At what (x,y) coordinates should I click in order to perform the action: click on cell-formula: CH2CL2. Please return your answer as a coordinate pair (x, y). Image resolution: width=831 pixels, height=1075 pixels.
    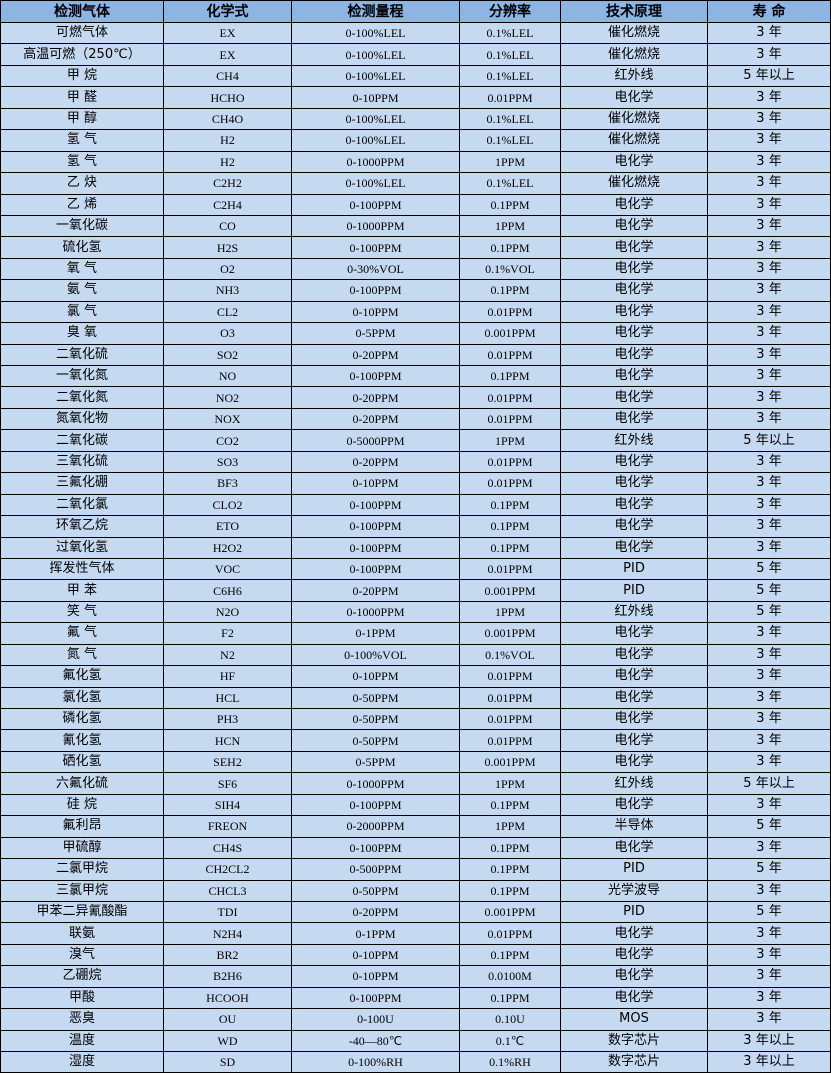
    Looking at the image, I should click on (227, 869).